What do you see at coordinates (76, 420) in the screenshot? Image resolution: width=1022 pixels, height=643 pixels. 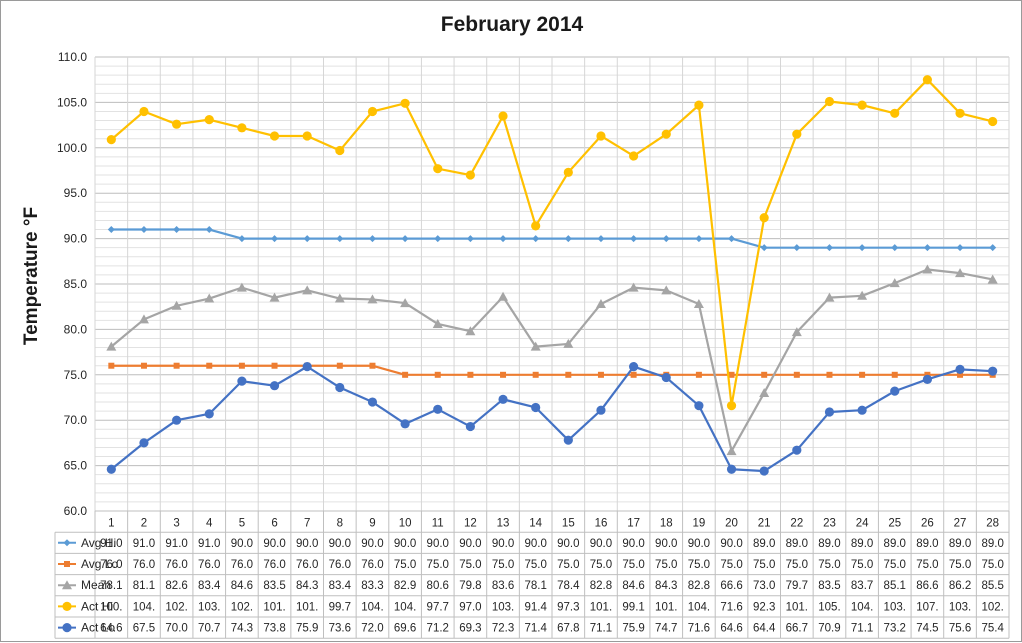 I see `y-tick-label: 70.0` at bounding box center [76, 420].